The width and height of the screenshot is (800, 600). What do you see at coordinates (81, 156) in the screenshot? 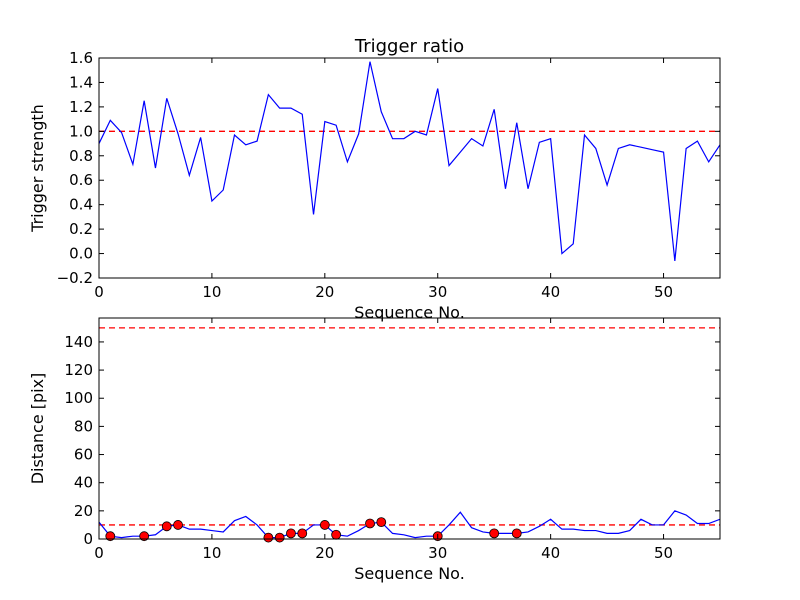
I see `chart-0-y-tick-label: 0.8` at bounding box center [81, 156].